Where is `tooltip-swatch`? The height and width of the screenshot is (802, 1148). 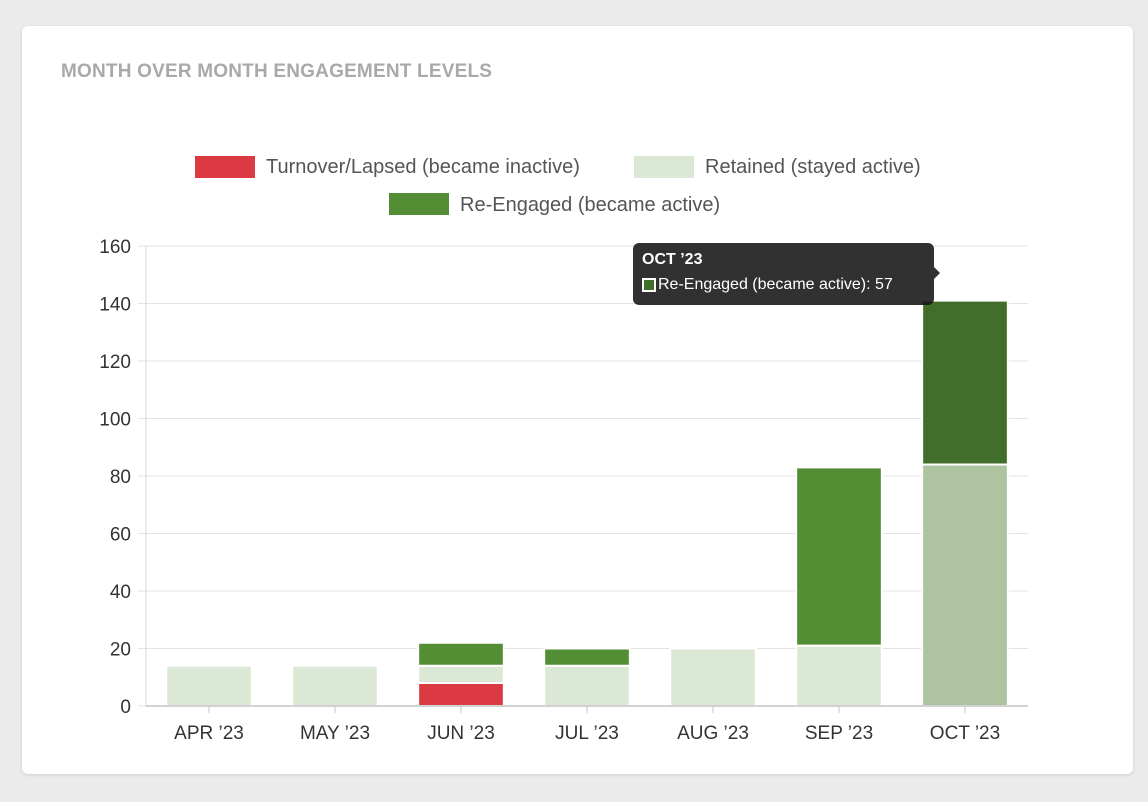 tooltip-swatch is located at coordinates (649, 285).